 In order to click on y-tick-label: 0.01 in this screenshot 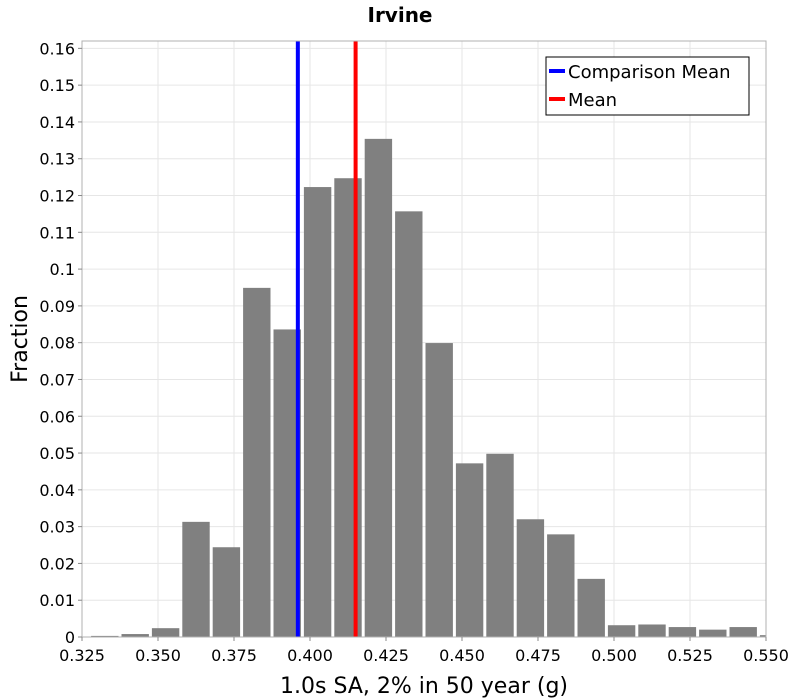, I will do `click(57, 600)`.